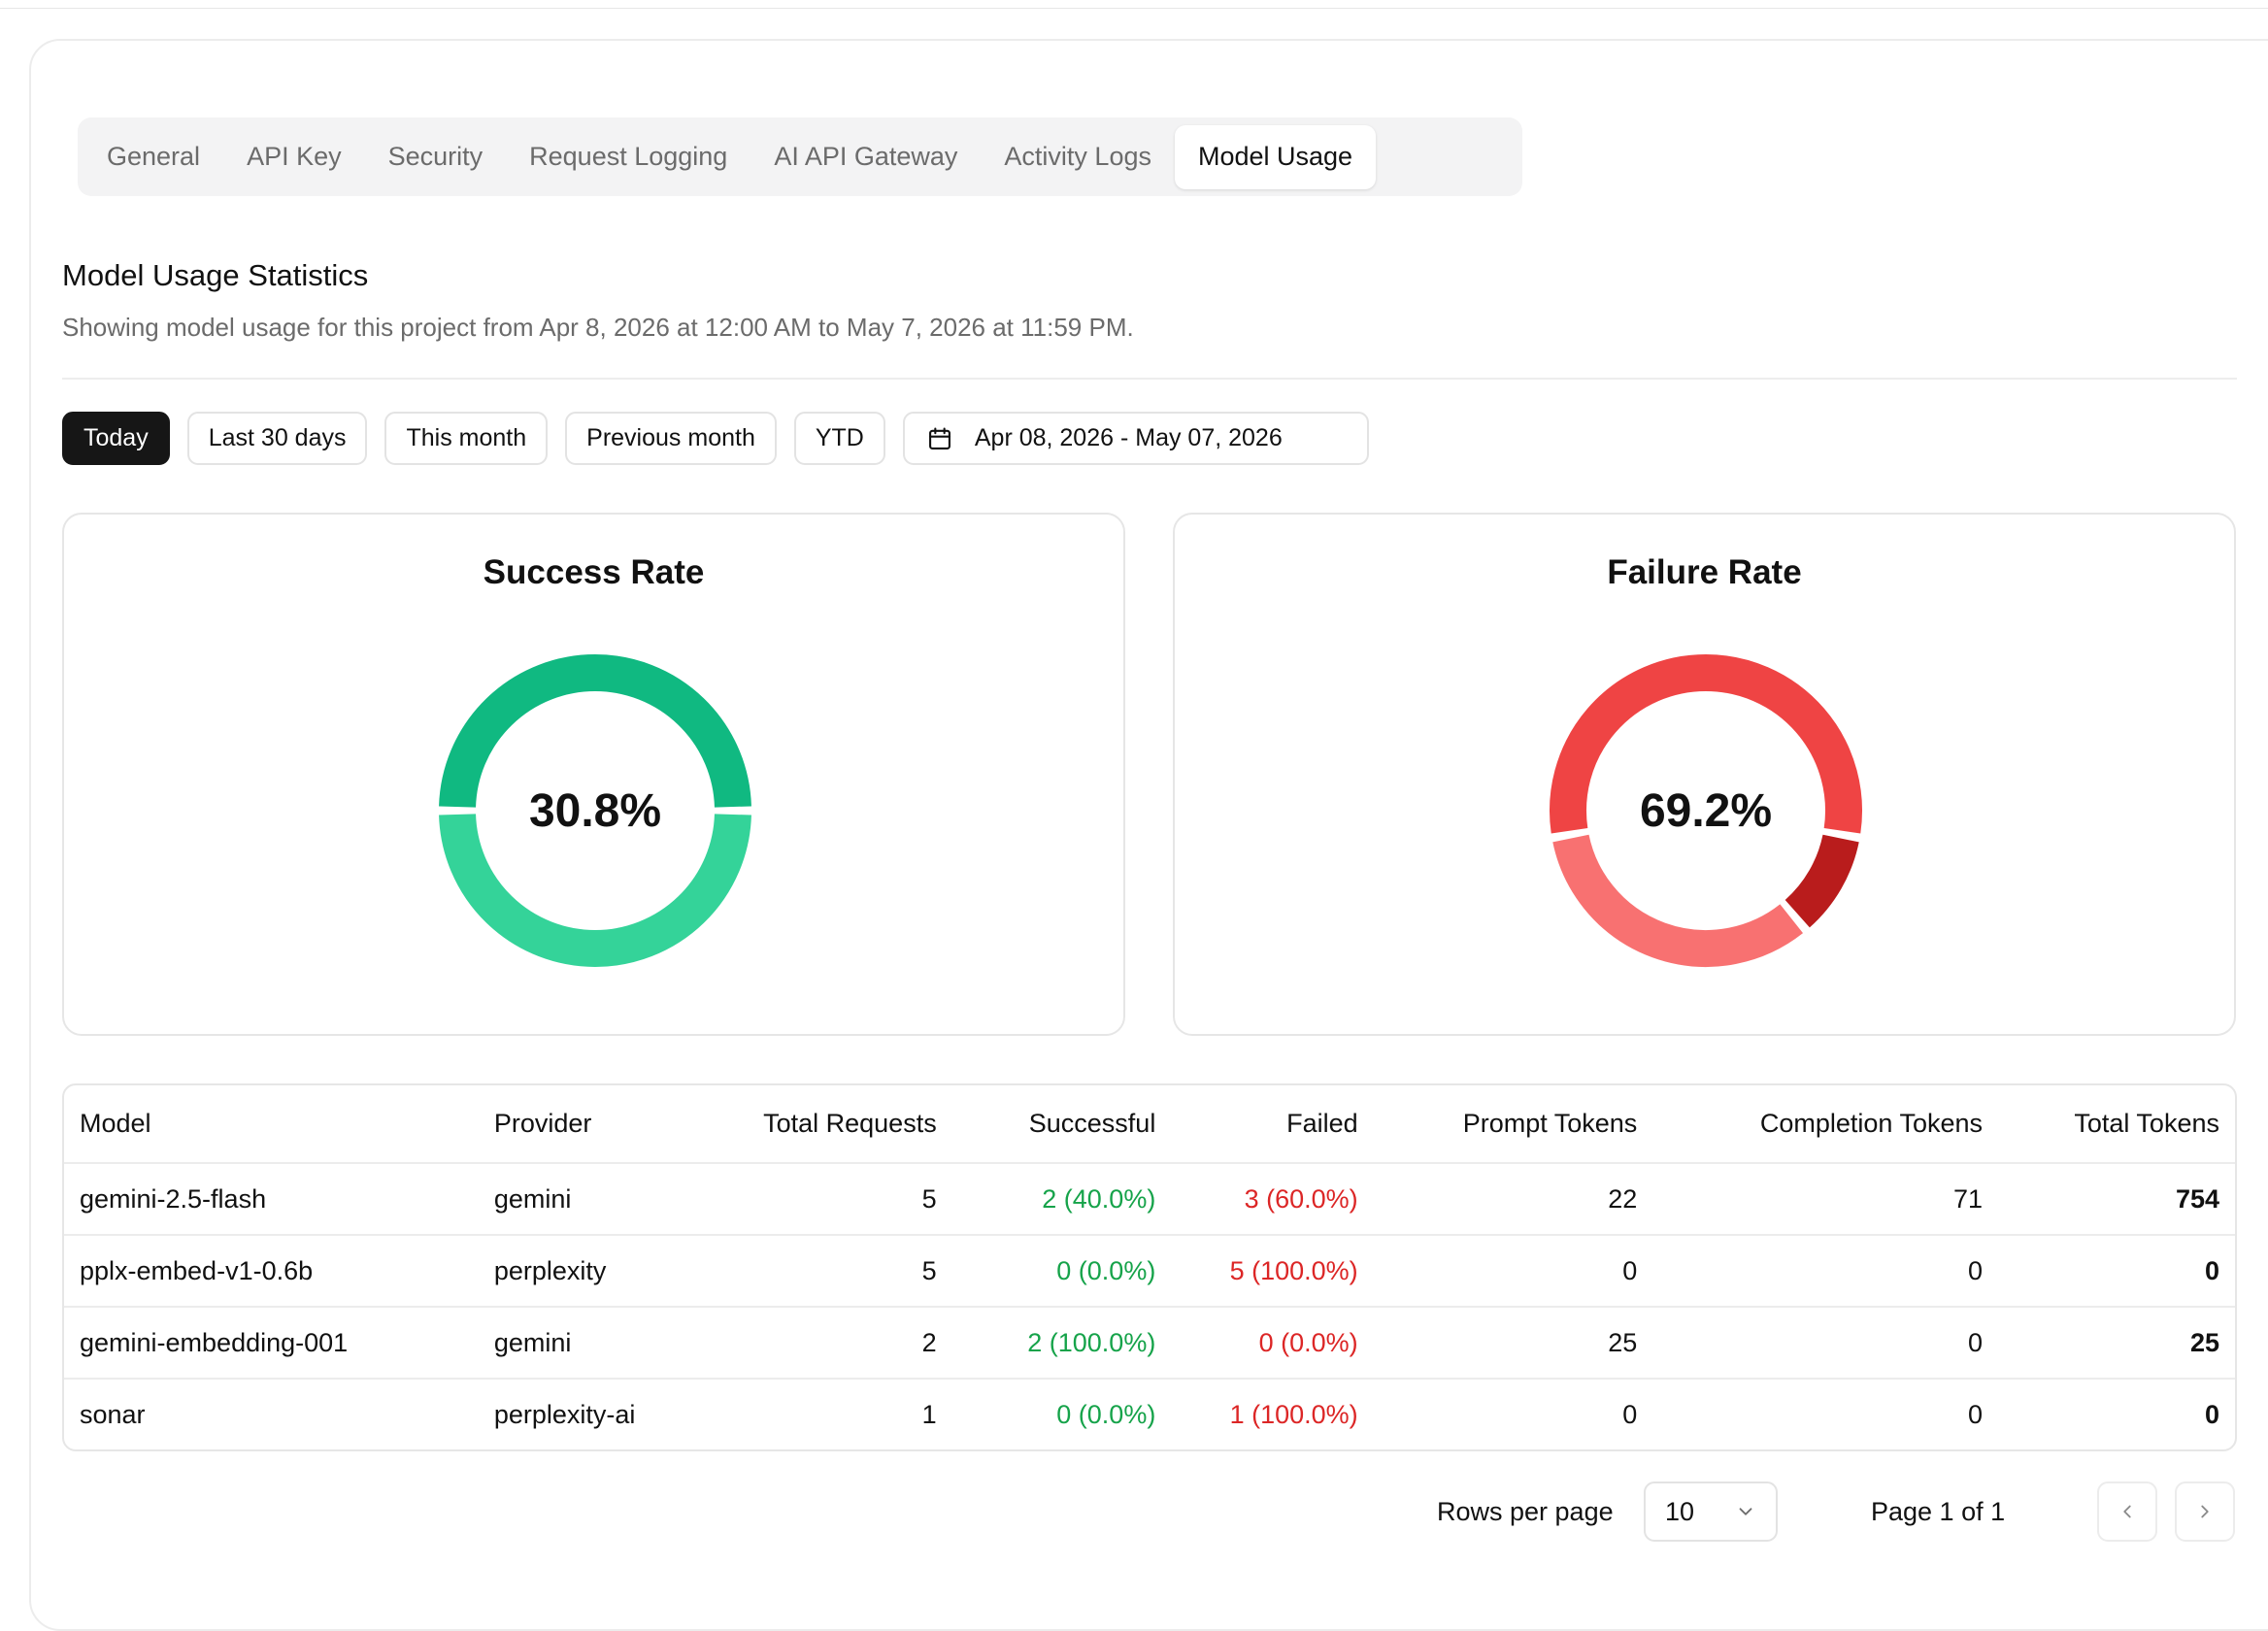 The image size is (2268, 1631). What do you see at coordinates (597, 1413) in the screenshot?
I see `cell-provider: perplexity-ai` at bounding box center [597, 1413].